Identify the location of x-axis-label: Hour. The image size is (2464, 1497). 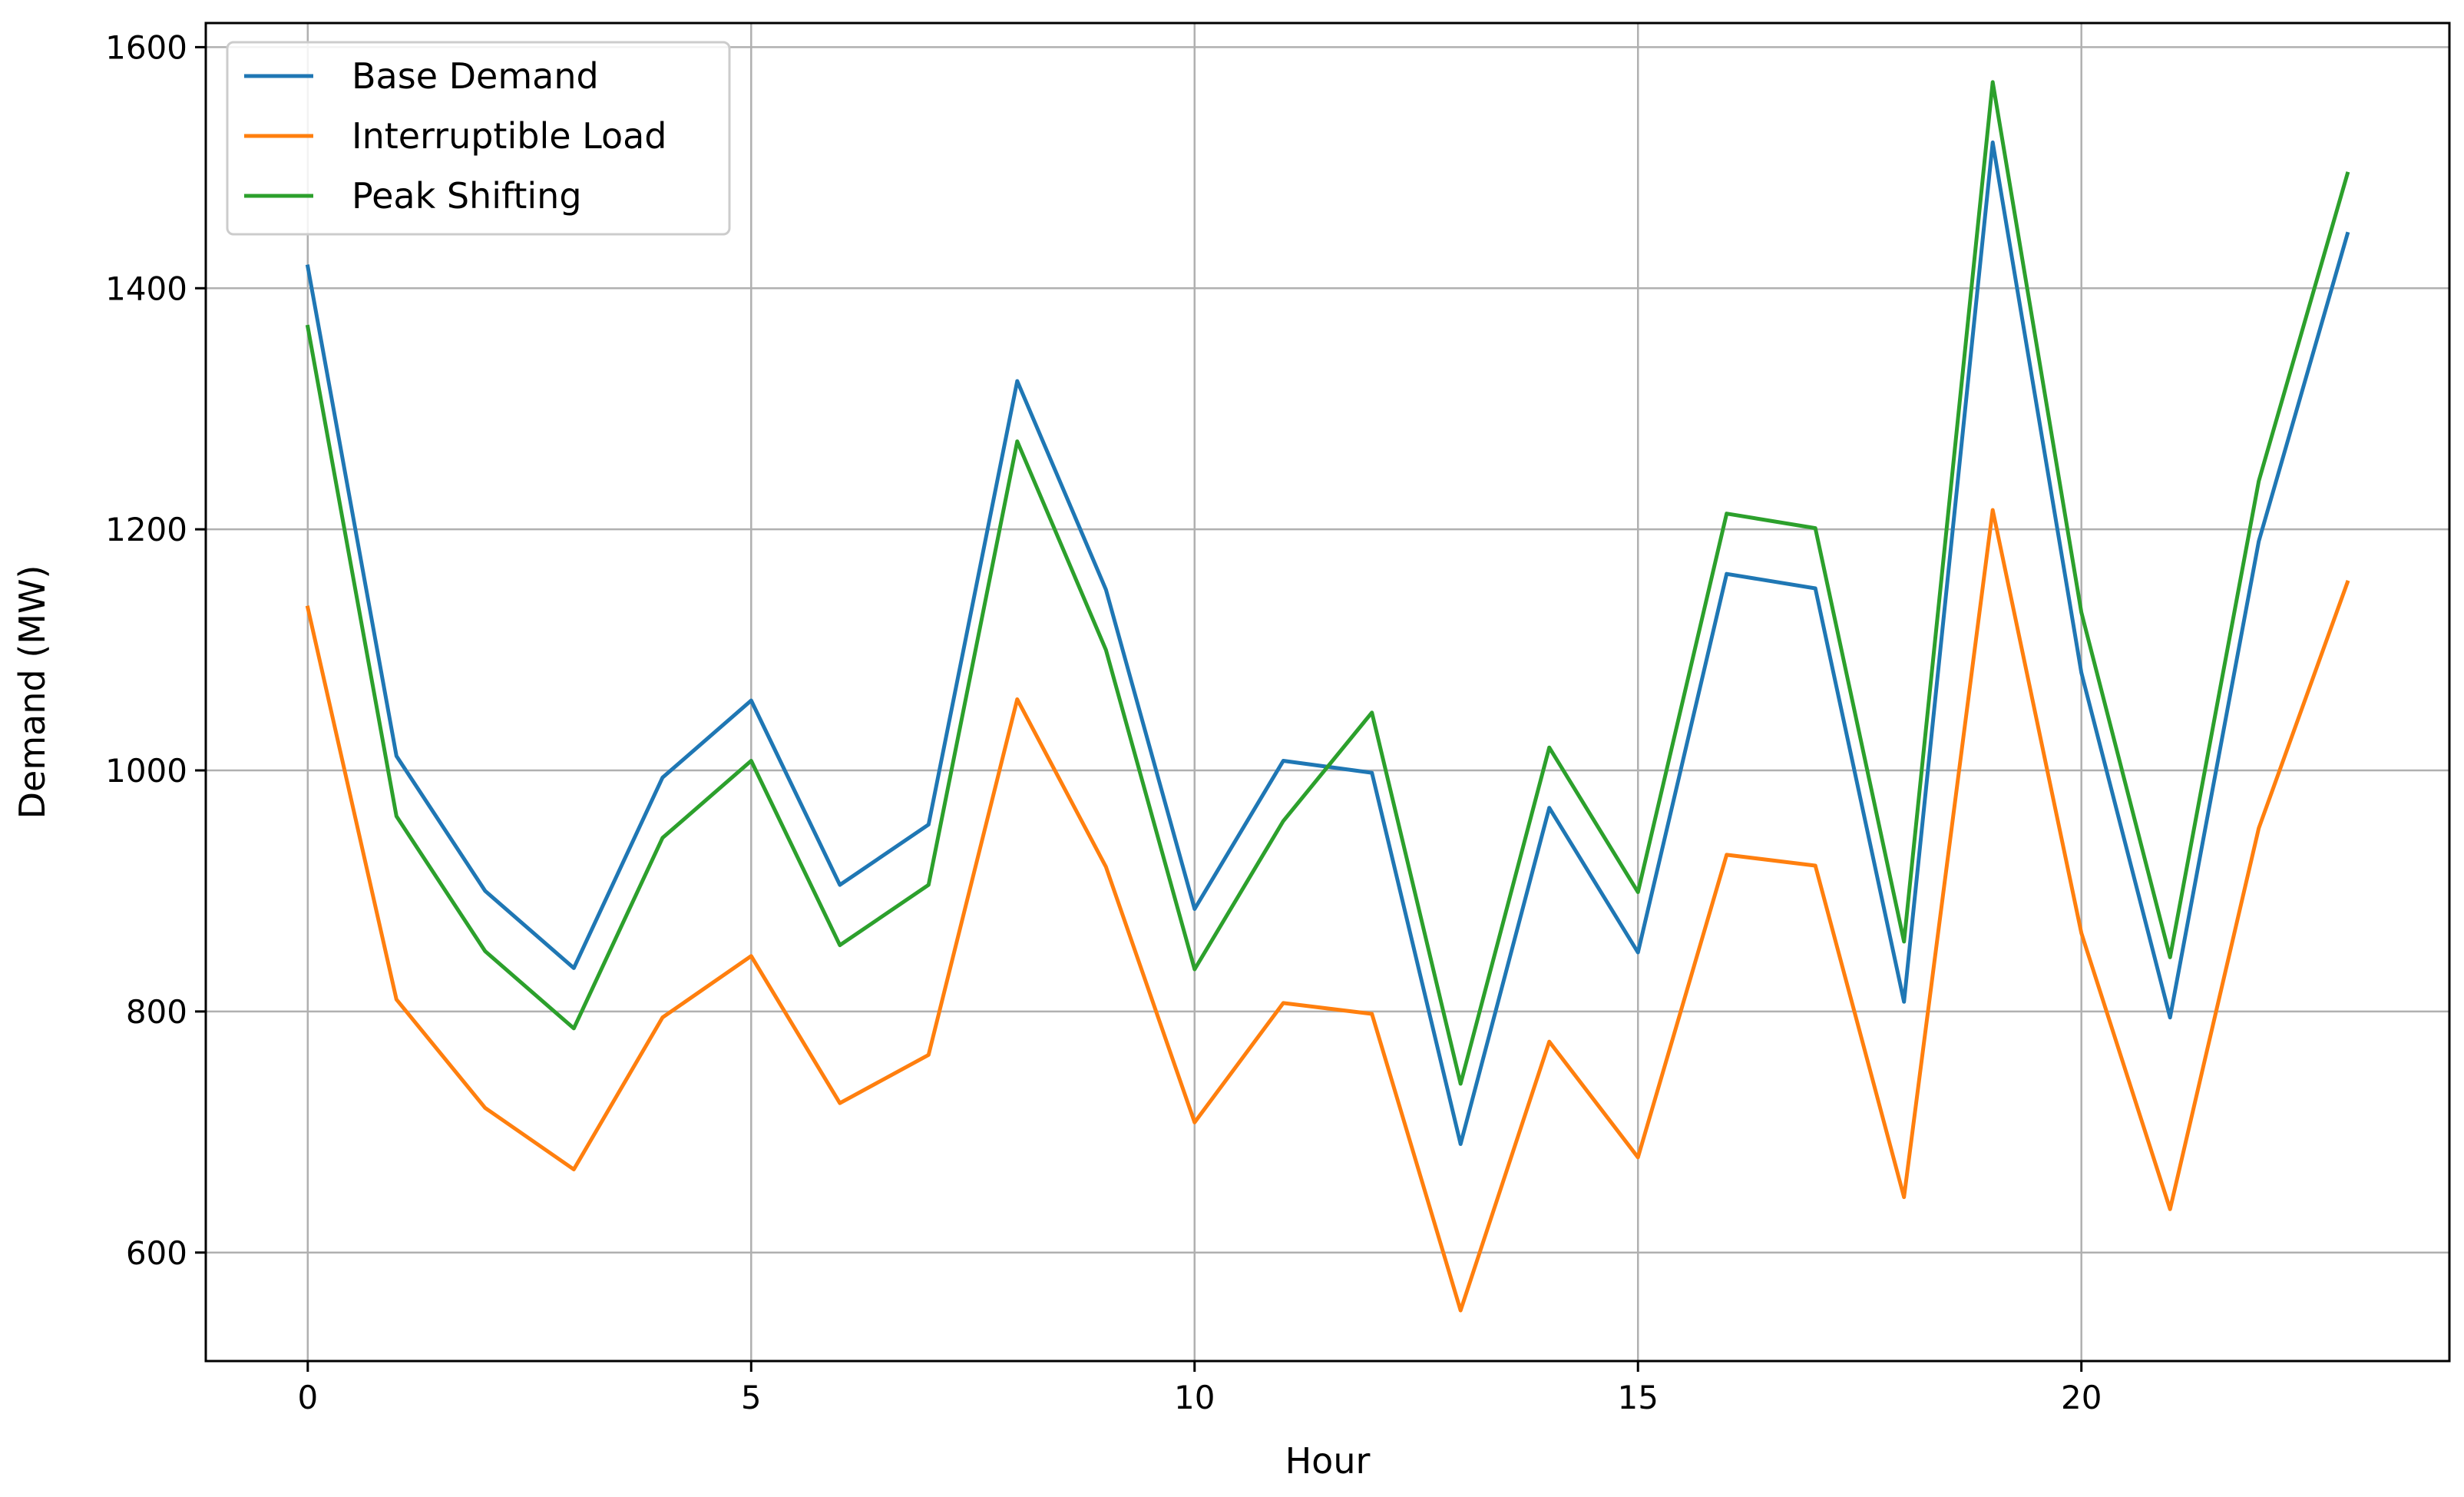
(1328, 1461).